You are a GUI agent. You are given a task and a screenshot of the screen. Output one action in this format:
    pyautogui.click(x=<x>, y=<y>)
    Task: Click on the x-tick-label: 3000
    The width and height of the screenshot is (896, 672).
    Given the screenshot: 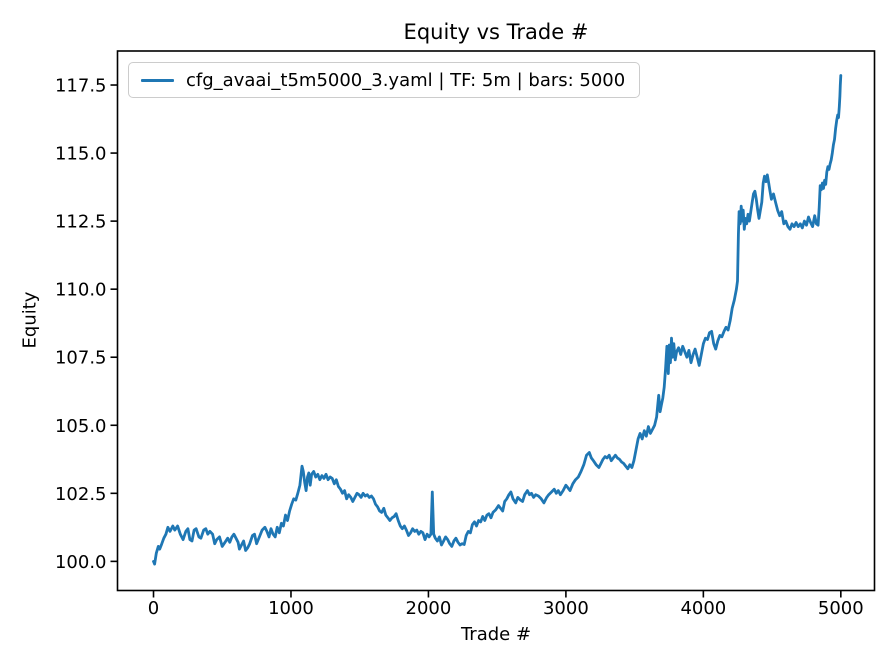 What is the action you would take?
    pyautogui.click(x=566, y=608)
    